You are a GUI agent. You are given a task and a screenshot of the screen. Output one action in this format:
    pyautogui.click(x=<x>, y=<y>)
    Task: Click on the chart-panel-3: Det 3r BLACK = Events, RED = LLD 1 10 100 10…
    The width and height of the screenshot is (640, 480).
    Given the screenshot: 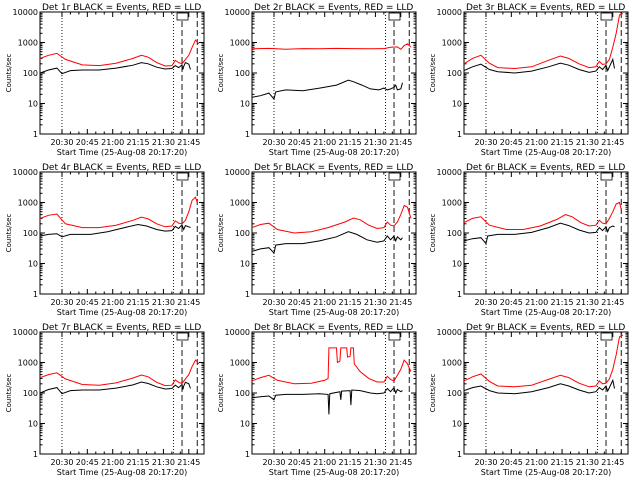 What is the action you would take?
    pyautogui.click(x=529, y=80)
    